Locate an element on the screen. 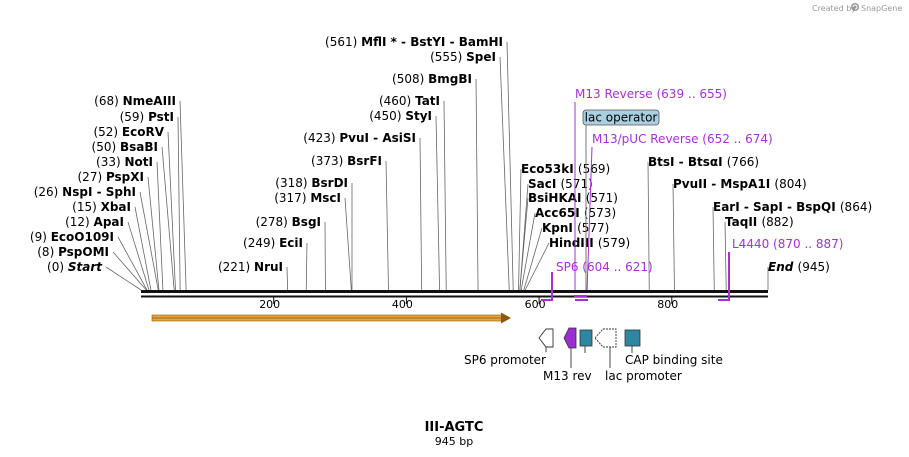 The height and width of the screenshot is (457, 909). enzyme-label: (52) EcoRV is located at coordinates (128, 132).